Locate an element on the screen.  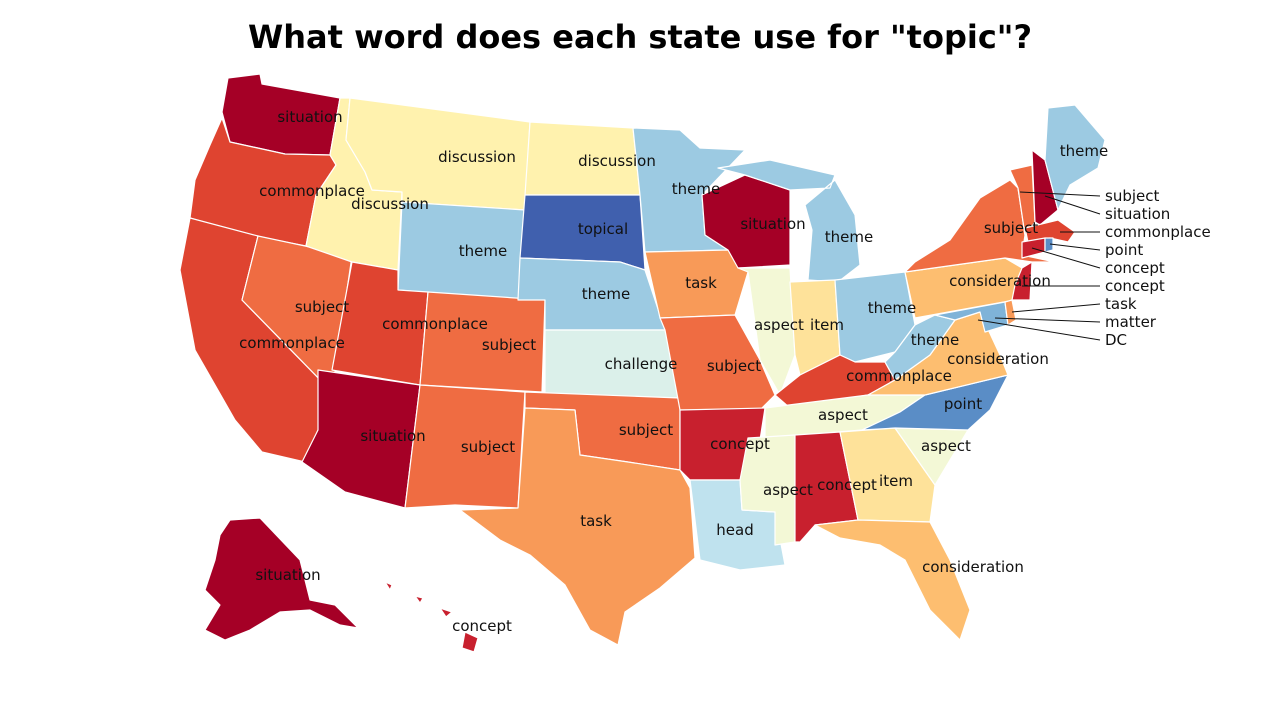
label-or: commonplace is located at coordinates (312, 191).